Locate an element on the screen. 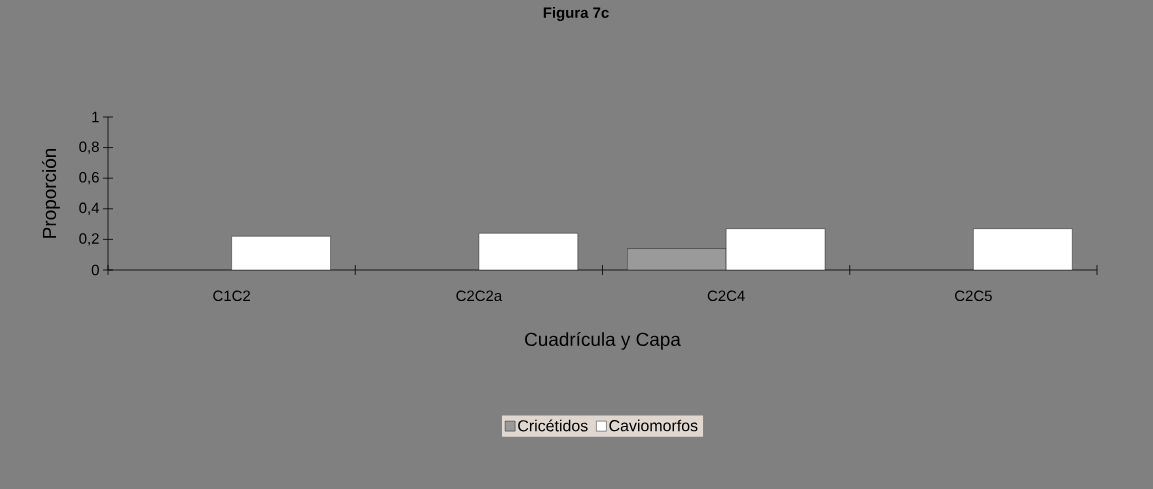 This screenshot has width=1153, height=489. y-tick-label: 0,4 is located at coordinates (89, 208).